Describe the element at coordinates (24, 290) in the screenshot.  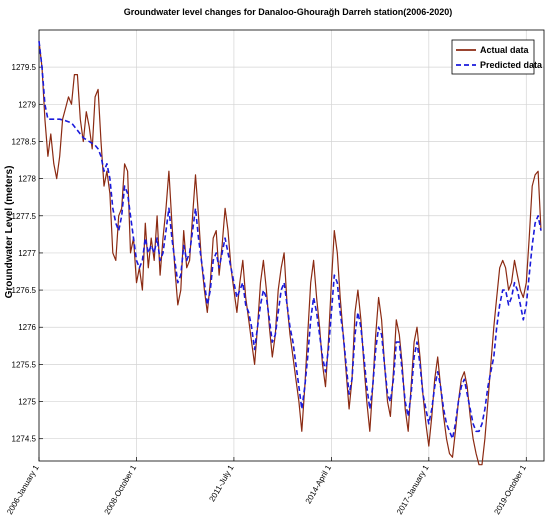
I see `y-tick-label: 1276.5` at that location.